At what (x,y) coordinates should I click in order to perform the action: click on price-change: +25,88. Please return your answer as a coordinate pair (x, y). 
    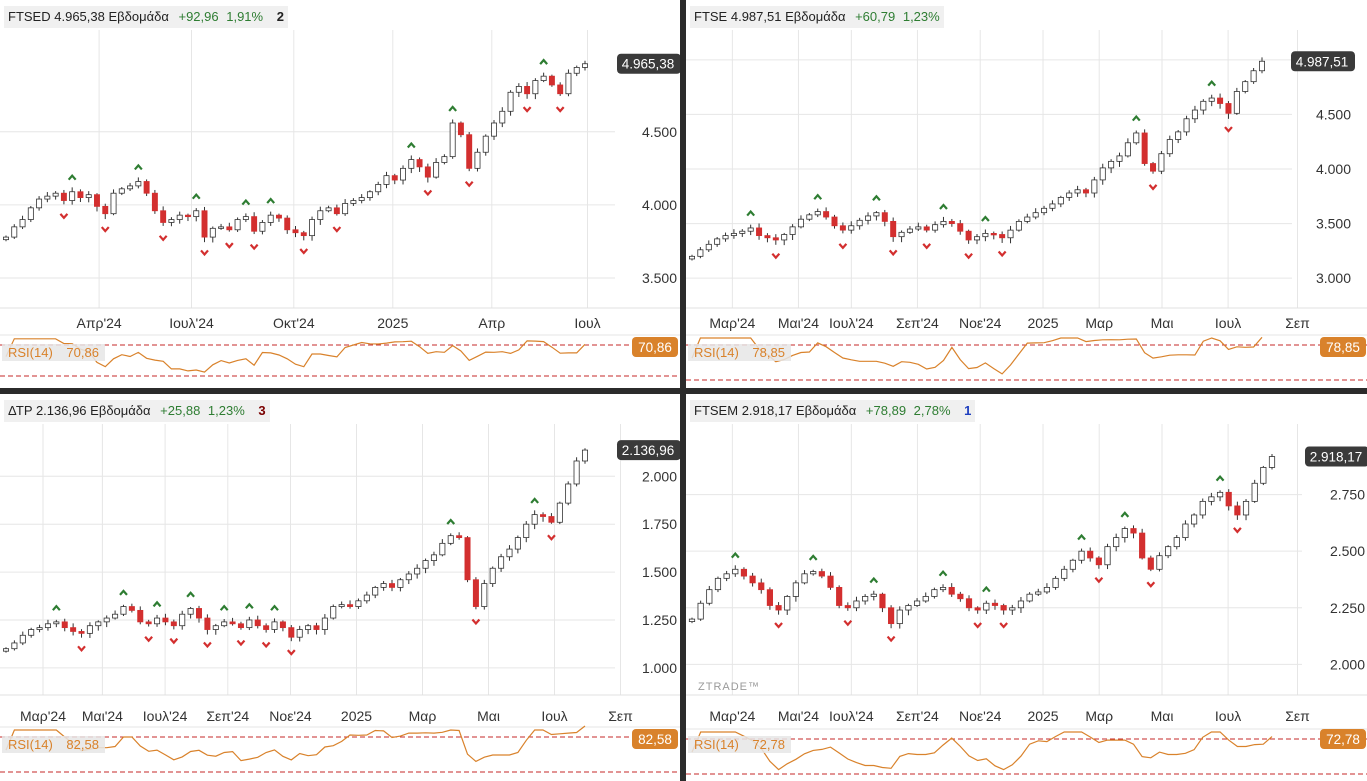
    Looking at the image, I should click on (180, 410).